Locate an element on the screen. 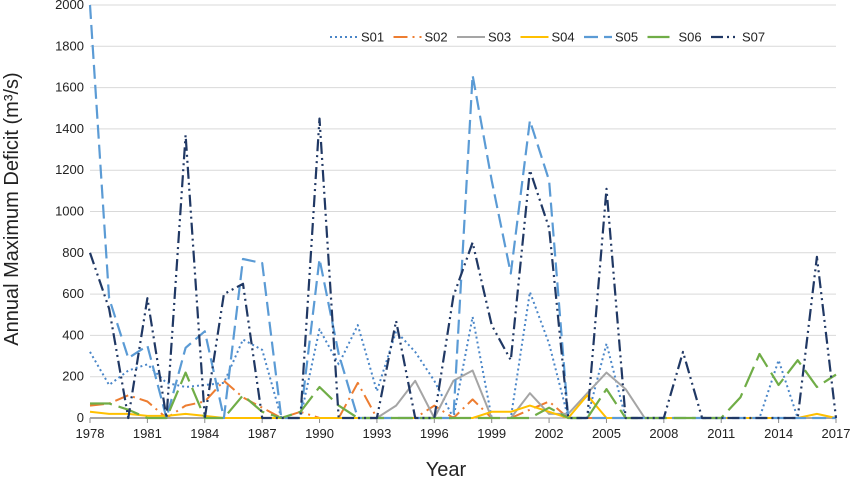  x-axis-title: Year is located at coordinates (446, 469).